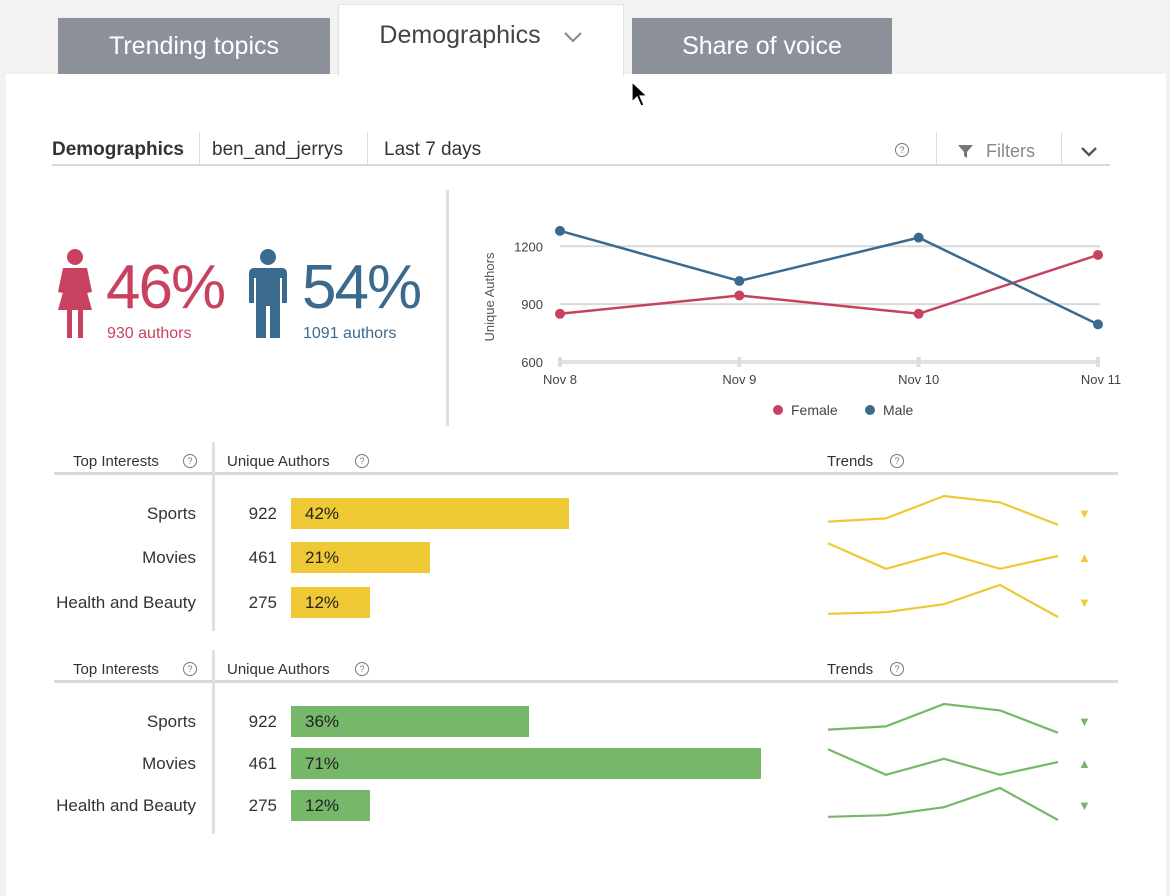 This screenshot has width=1170, height=896. Describe the element at coordinates (918, 379) in the screenshot. I see `x-tick-label: Nov 10` at that location.